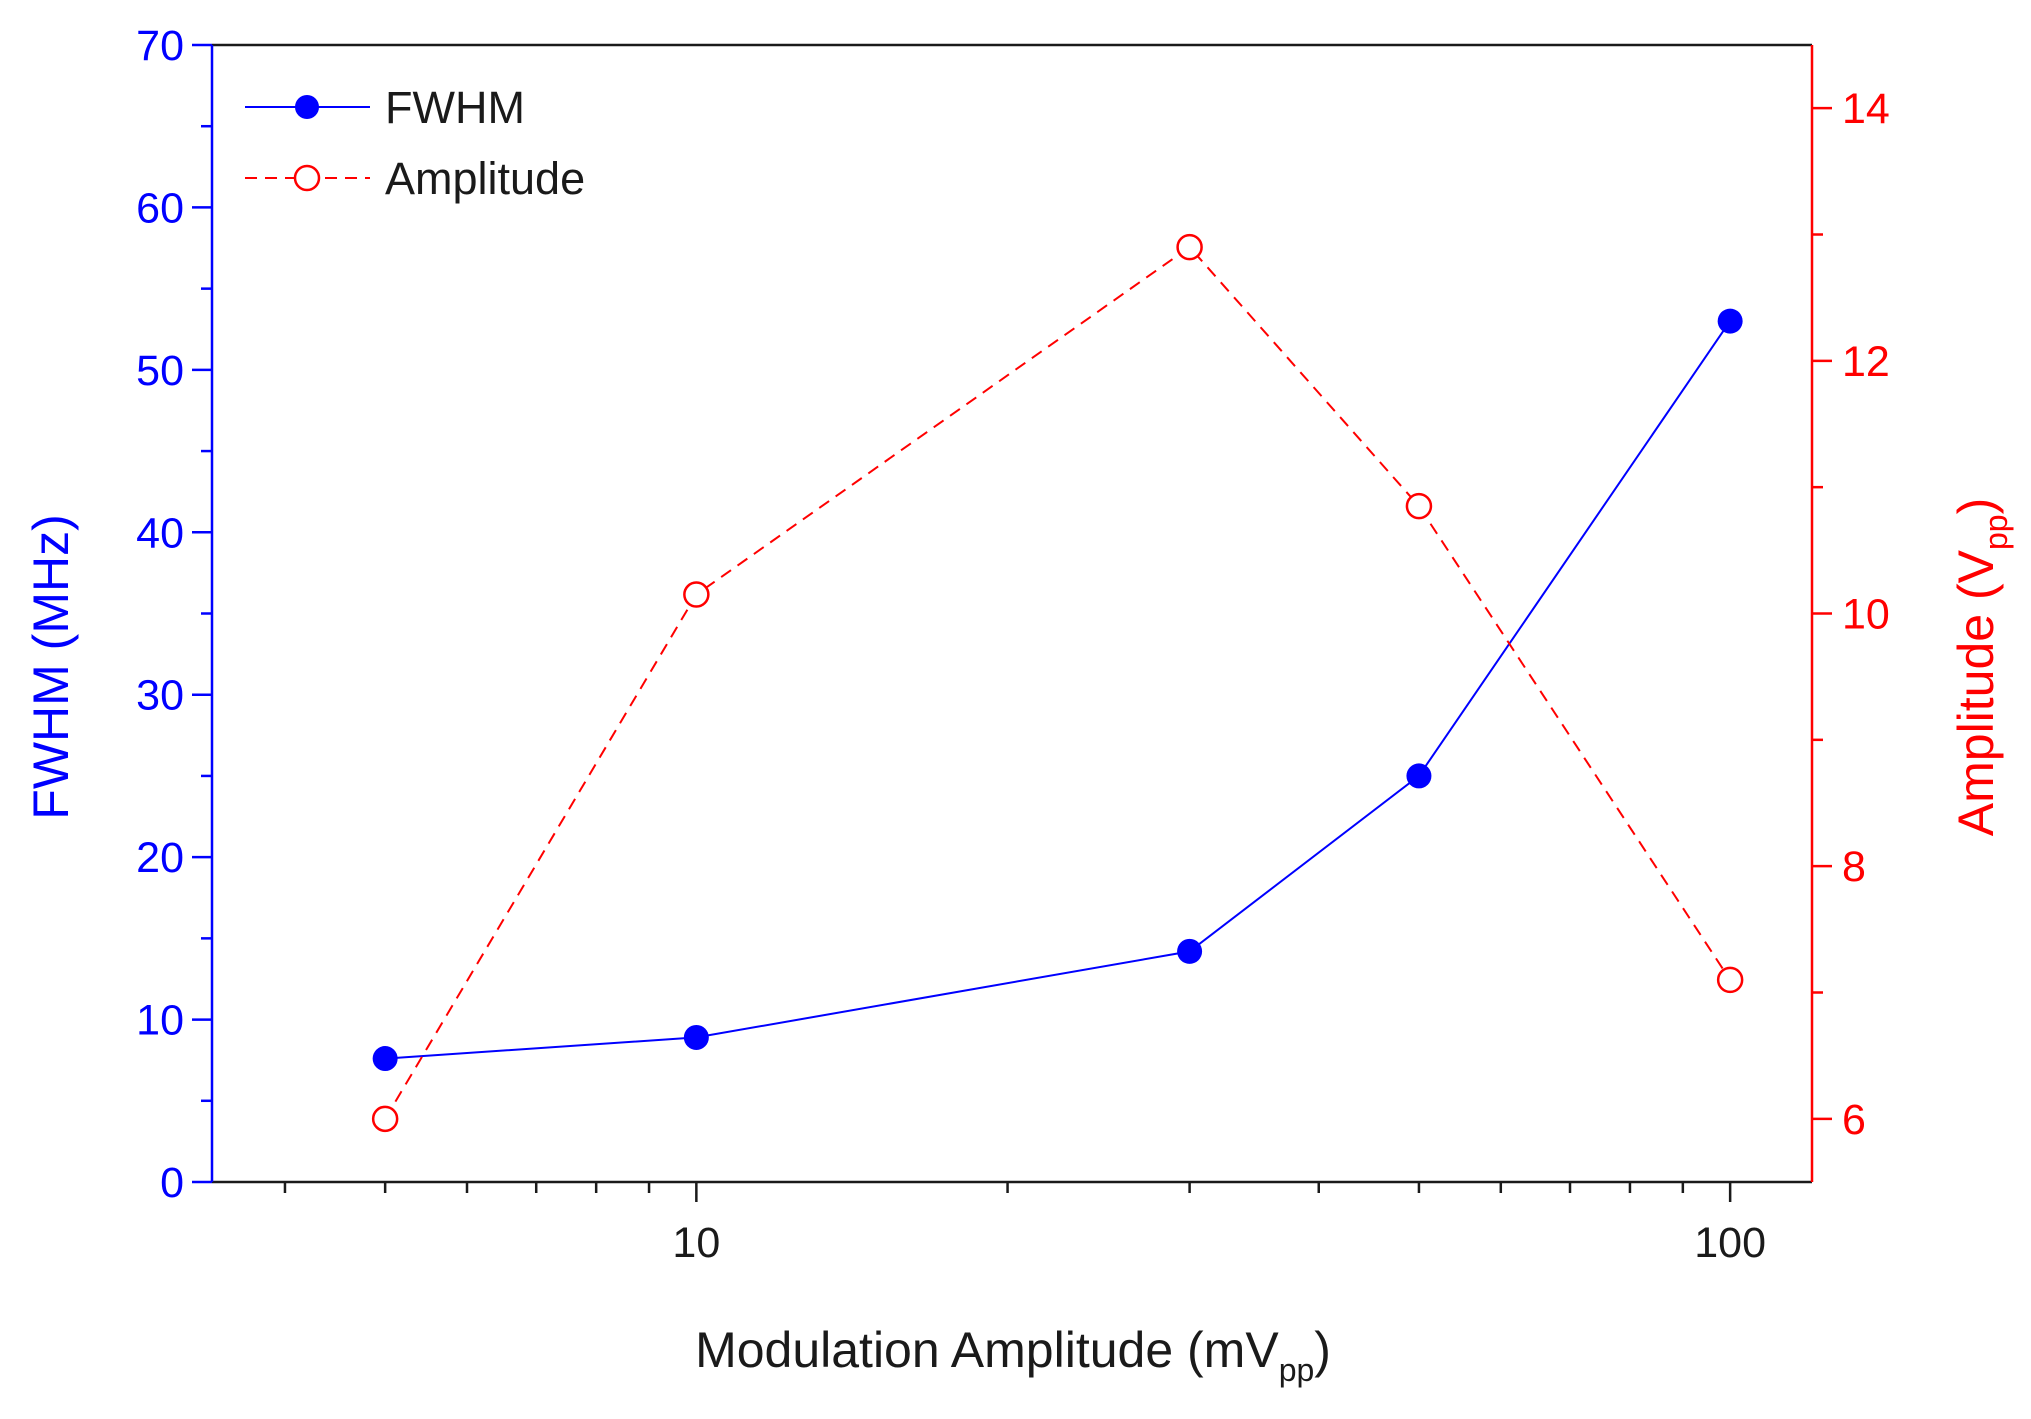  What do you see at coordinates (160, 208) in the screenshot?
I see `y-left-tick-label: 60` at bounding box center [160, 208].